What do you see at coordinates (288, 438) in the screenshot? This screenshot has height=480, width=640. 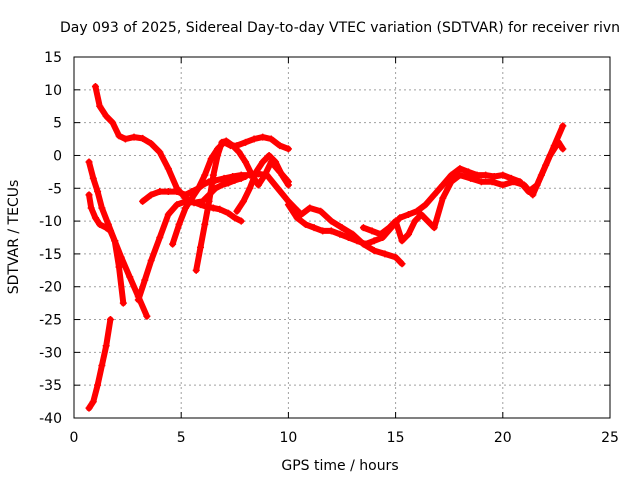 I see `x-tick-label: 10` at bounding box center [288, 438].